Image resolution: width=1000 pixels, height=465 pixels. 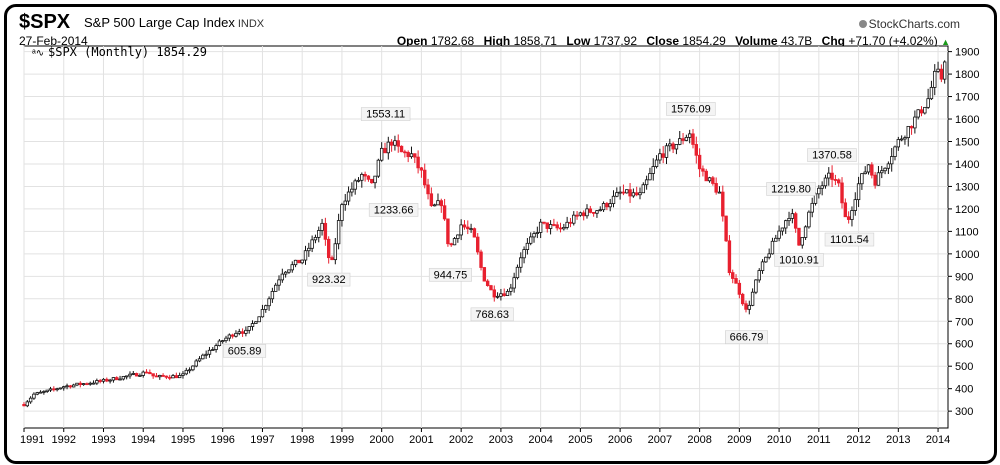 I want to click on up-arrow-icon: ▲, so click(x=945, y=42).